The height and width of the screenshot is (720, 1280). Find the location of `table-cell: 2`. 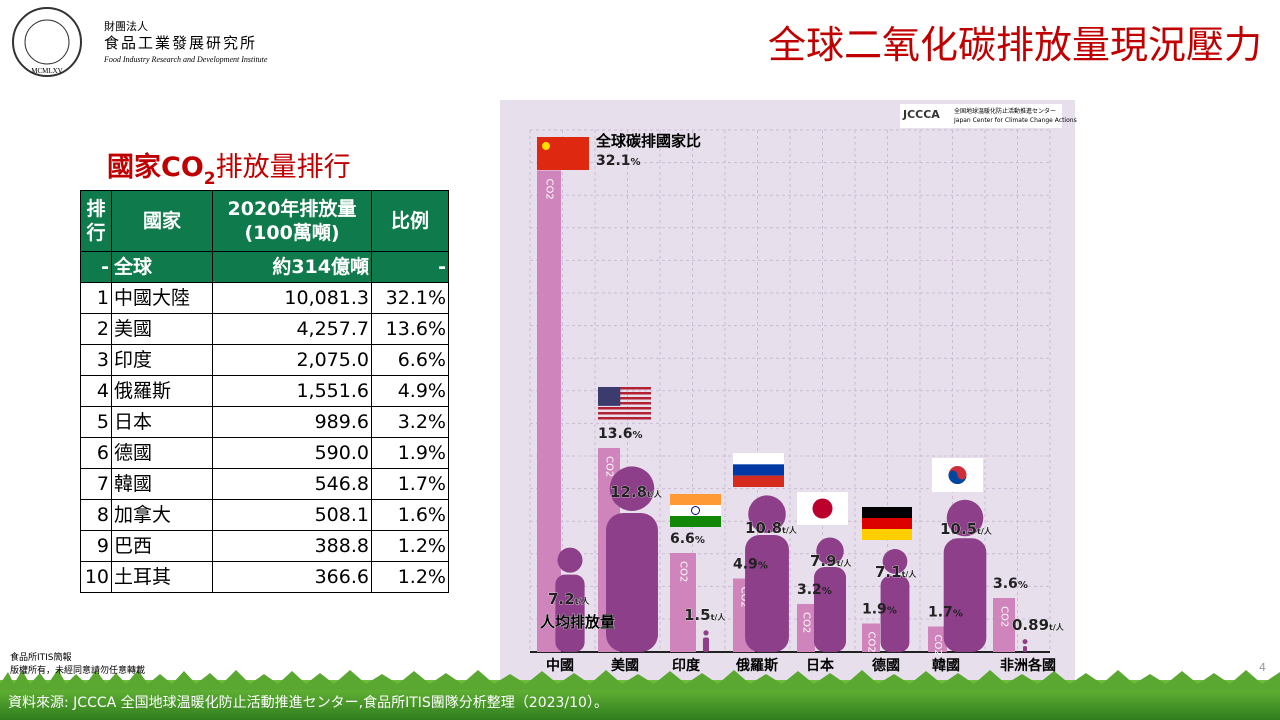

table-cell: 2 is located at coordinates (96, 329).